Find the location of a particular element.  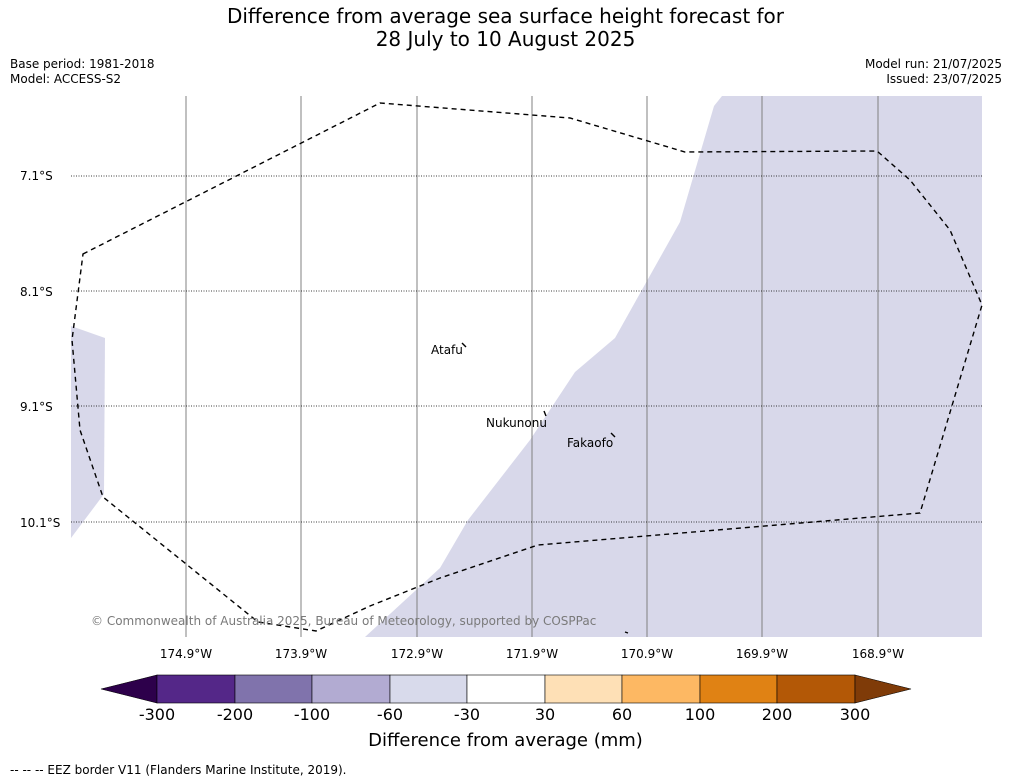

lat-label-4: 10.1°S is located at coordinates (40, 523).